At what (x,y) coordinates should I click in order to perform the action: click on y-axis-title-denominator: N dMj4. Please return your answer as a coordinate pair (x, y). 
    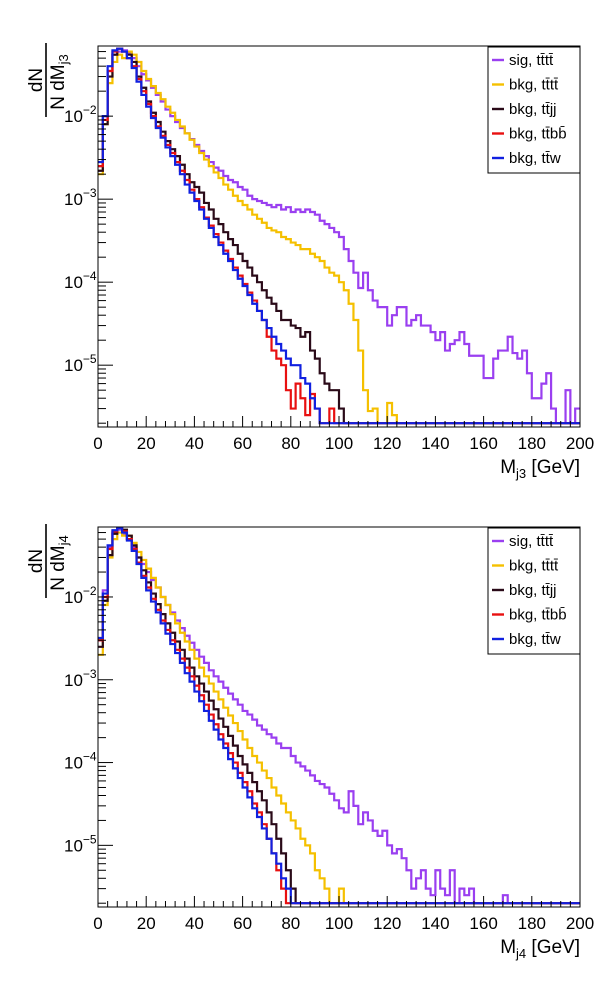
    Looking at the image, I should click on (59, 563).